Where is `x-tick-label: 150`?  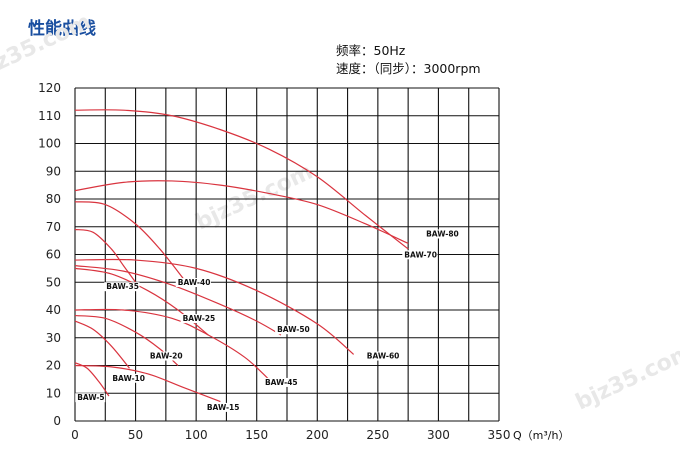 x-tick-label: 150 is located at coordinates (256, 435).